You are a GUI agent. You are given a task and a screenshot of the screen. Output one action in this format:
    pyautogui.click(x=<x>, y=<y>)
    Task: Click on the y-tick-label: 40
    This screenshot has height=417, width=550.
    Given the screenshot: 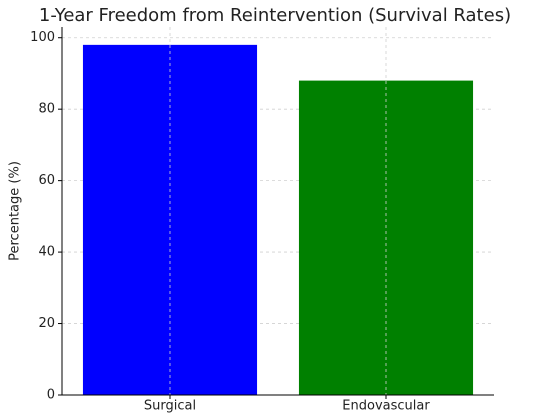 What is the action you would take?
    pyautogui.click(x=46, y=252)
    